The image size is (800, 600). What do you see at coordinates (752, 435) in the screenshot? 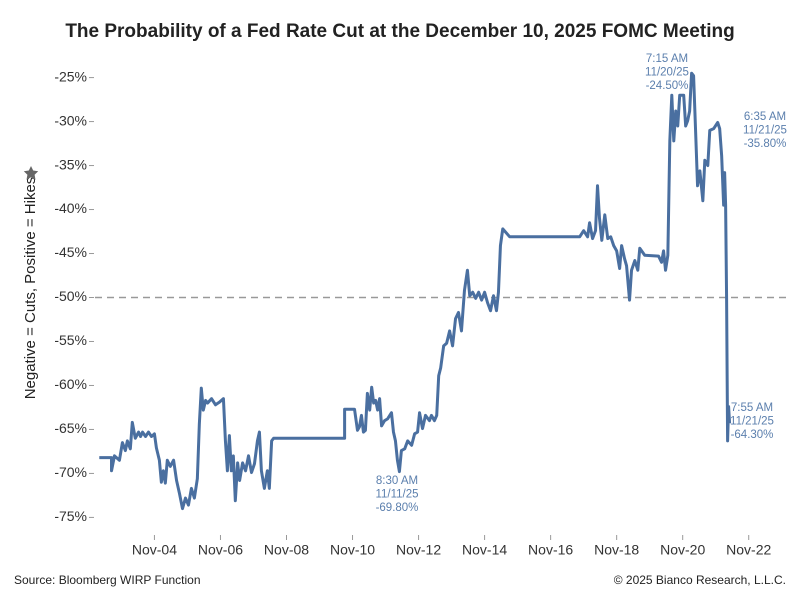
I see `annotation: -64.30%` at bounding box center [752, 435].